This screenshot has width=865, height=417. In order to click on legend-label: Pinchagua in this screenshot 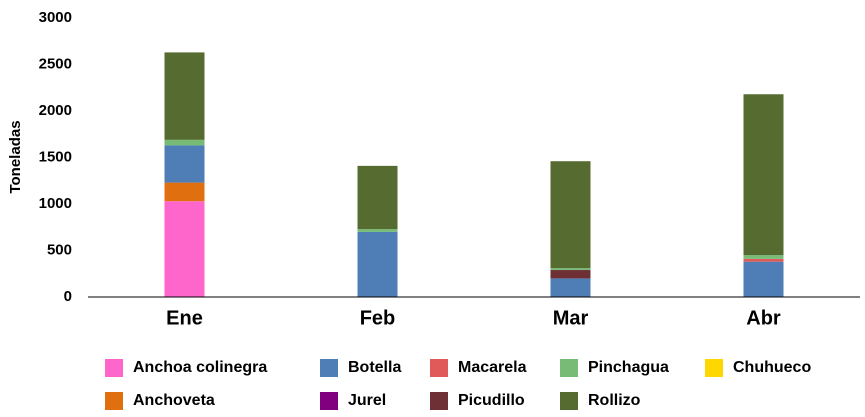, I will do `click(628, 367)`.